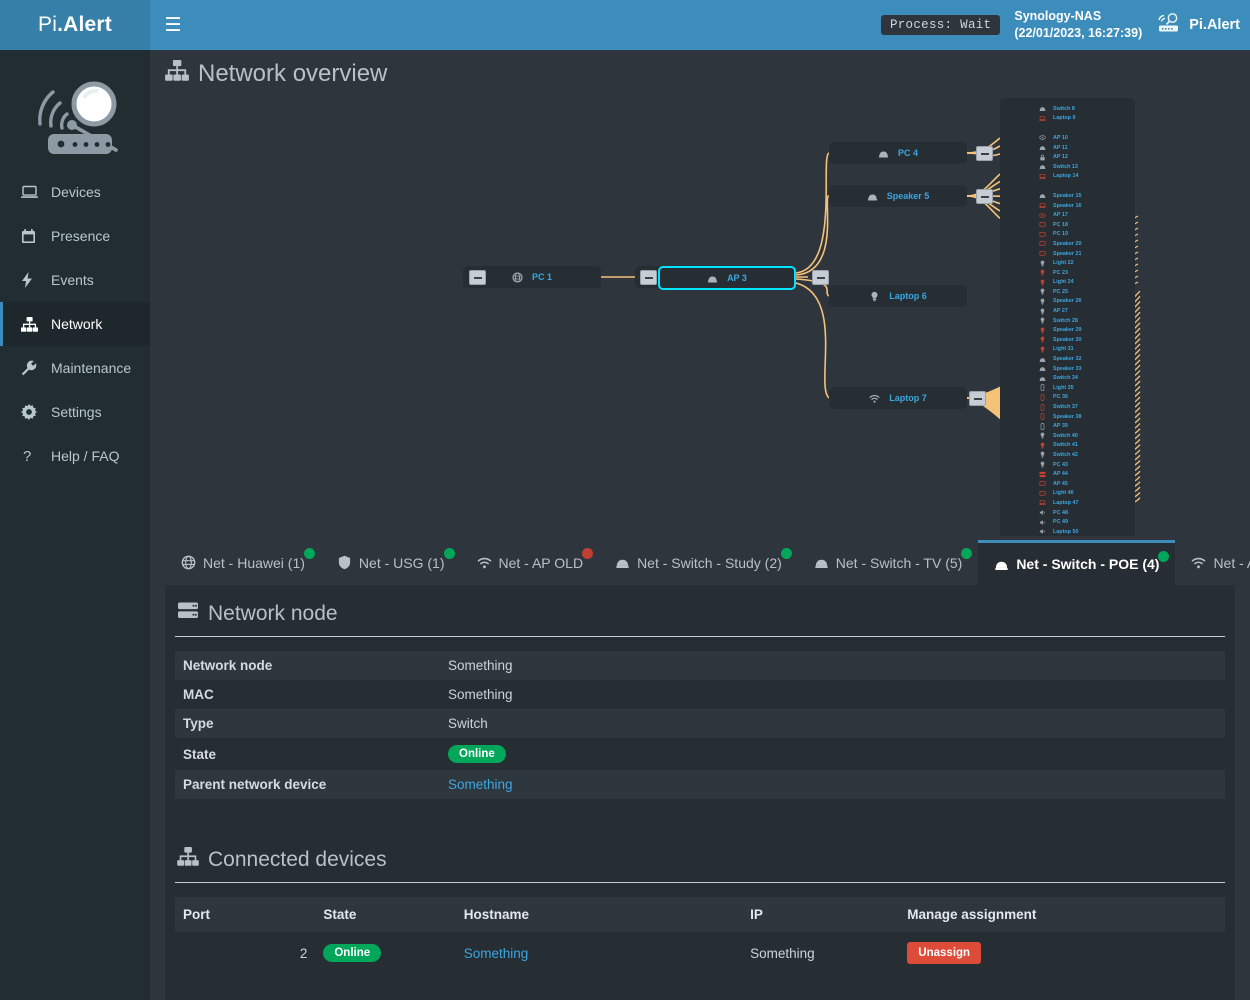 The height and width of the screenshot is (1000, 1250). What do you see at coordinates (727, 278) in the screenshot?
I see `diagram-node-ap3: AP 3` at bounding box center [727, 278].